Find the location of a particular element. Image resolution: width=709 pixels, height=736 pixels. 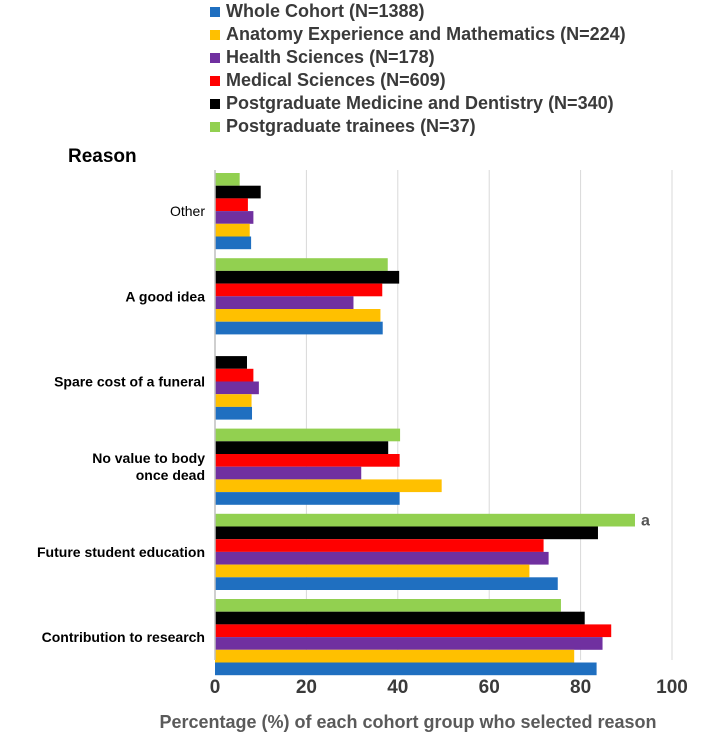

x-tick-label: 40 is located at coordinates (397, 687).